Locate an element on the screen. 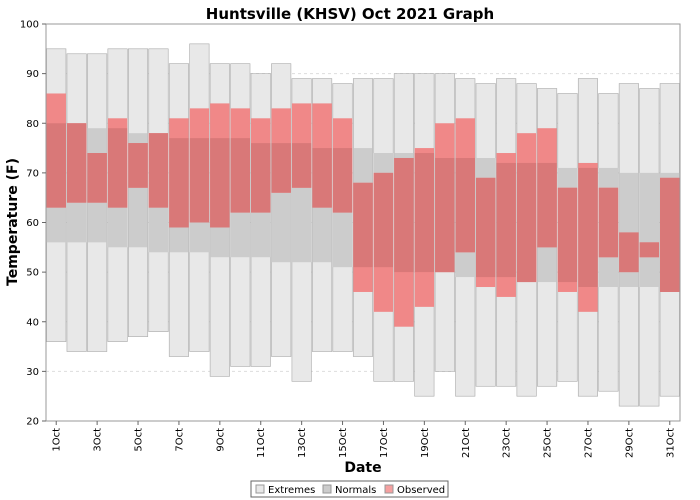 The height and width of the screenshot is (500, 700). y-tick-label: 50 is located at coordinates (32, 273).